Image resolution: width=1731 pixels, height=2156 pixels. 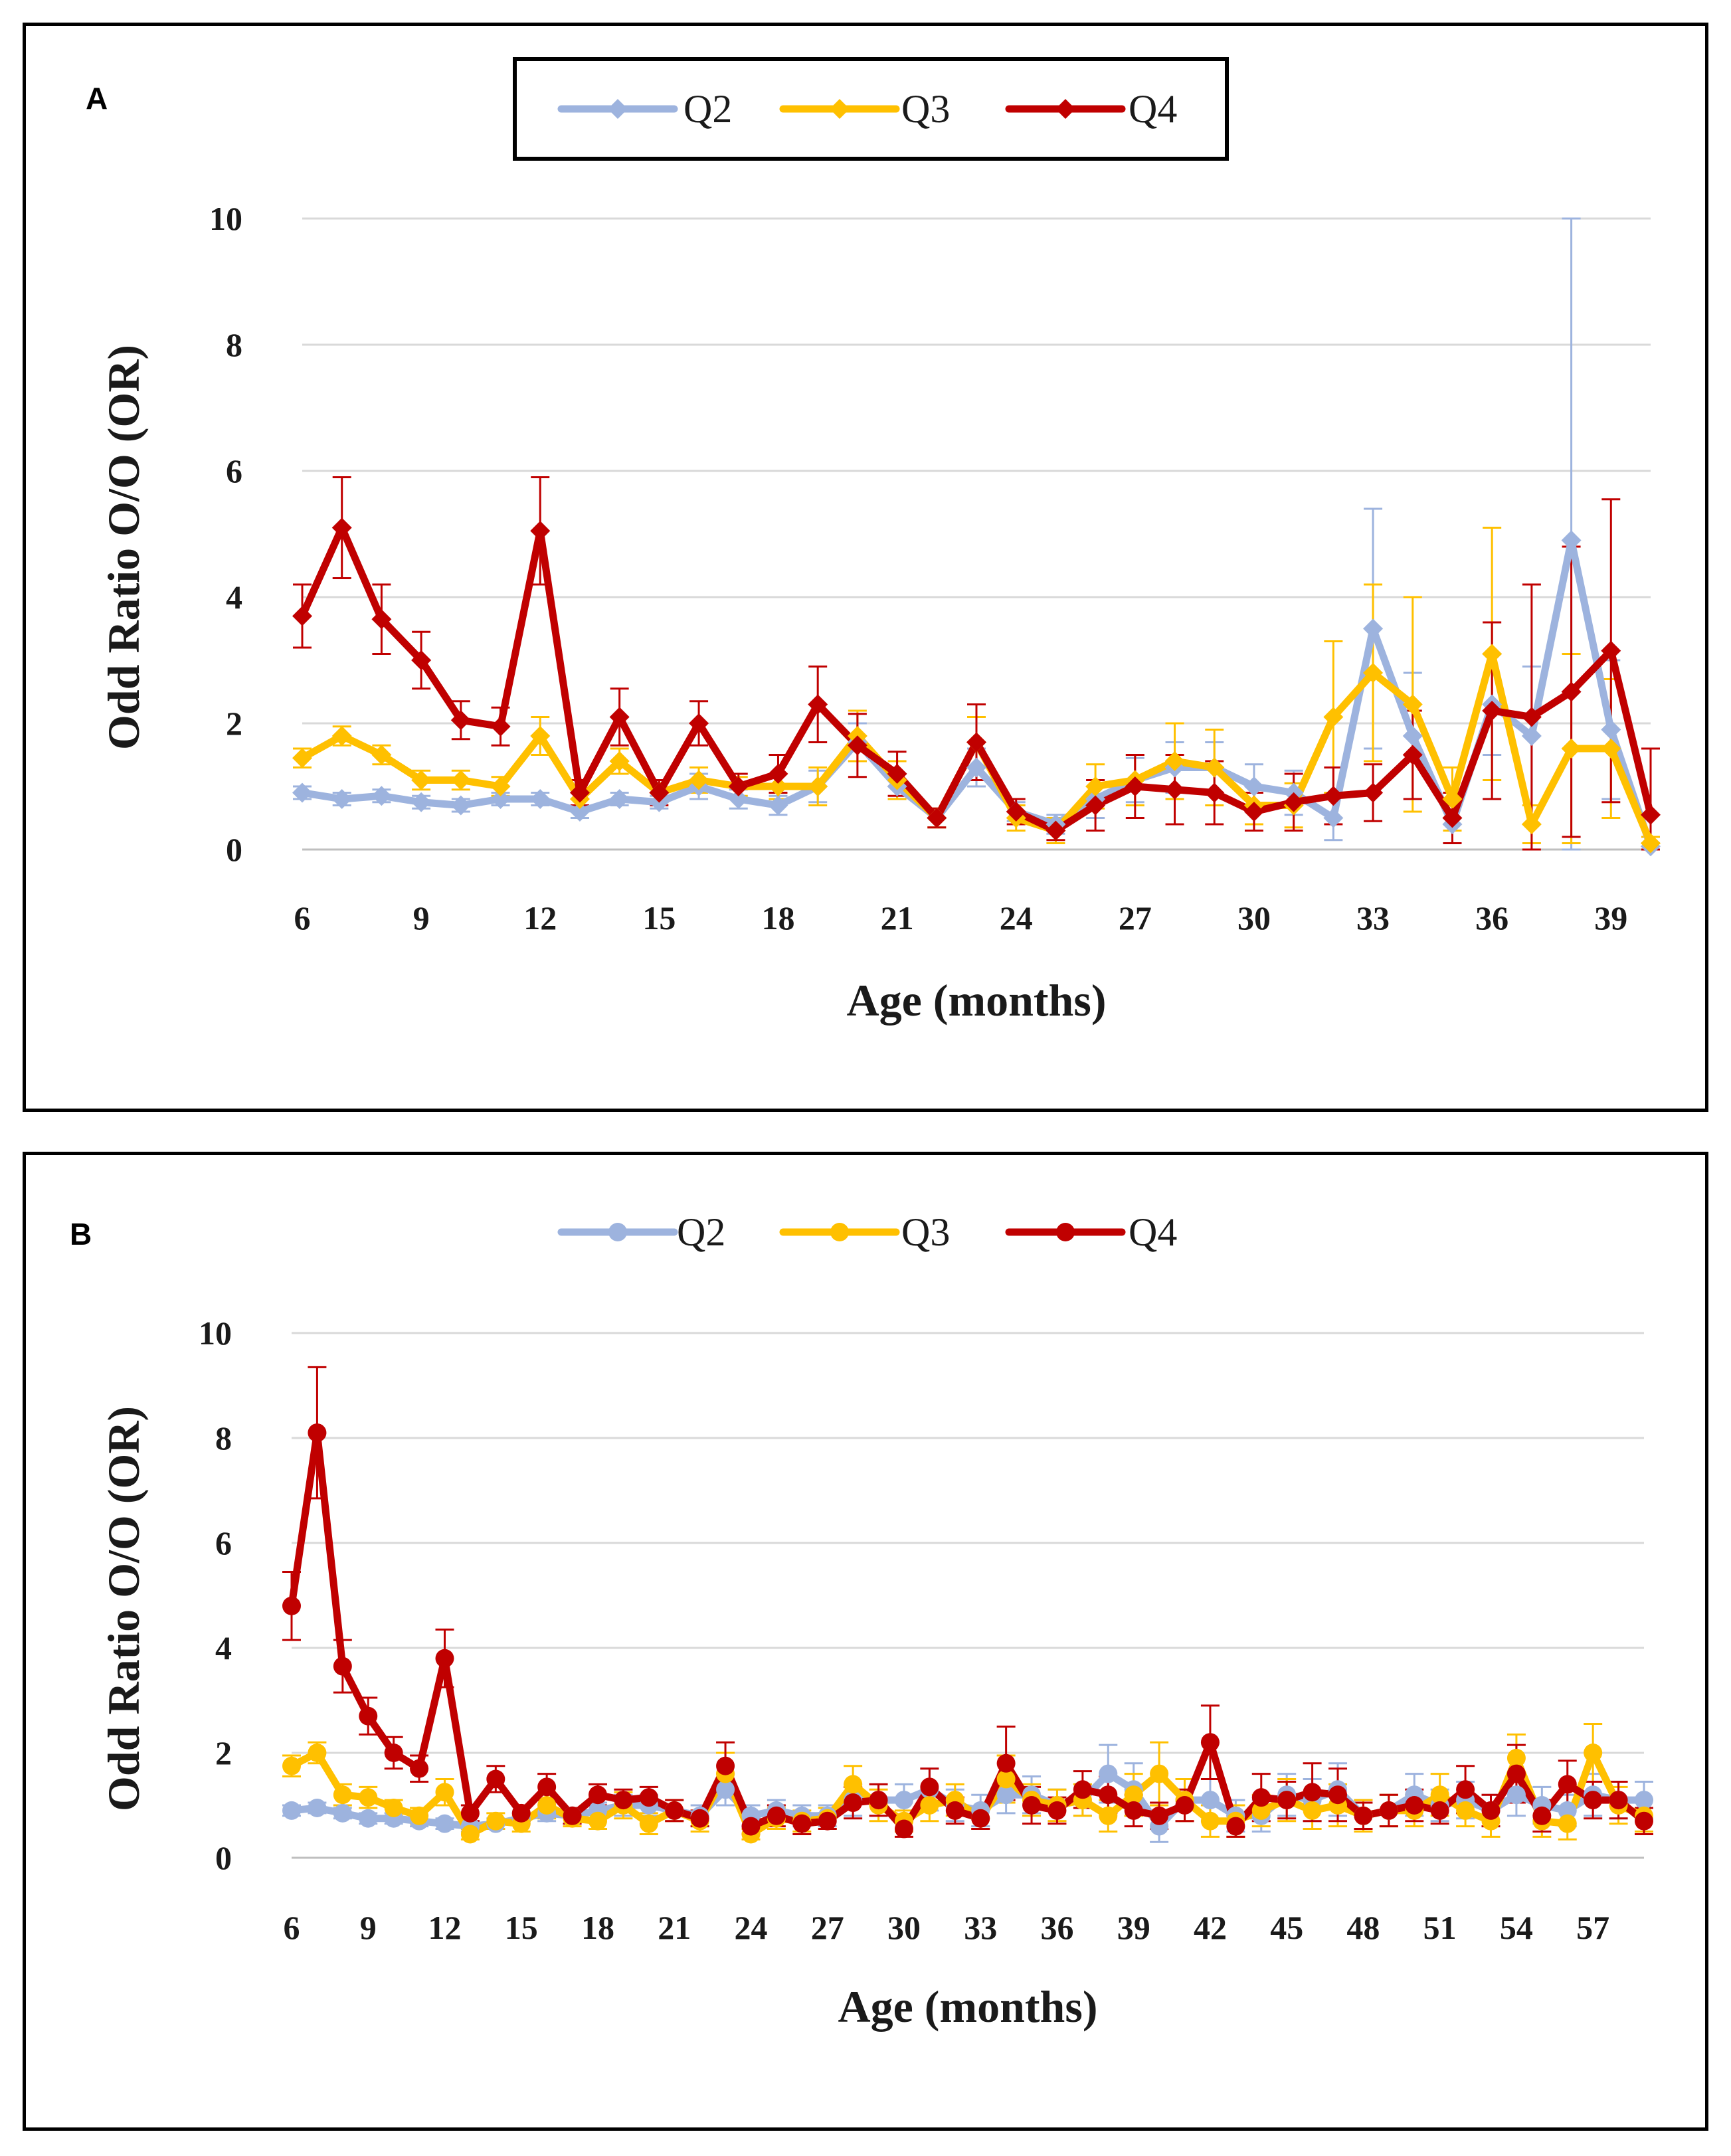 I want to click on chart-b-x-tick-label: 12, so click(x=444, y=1927).